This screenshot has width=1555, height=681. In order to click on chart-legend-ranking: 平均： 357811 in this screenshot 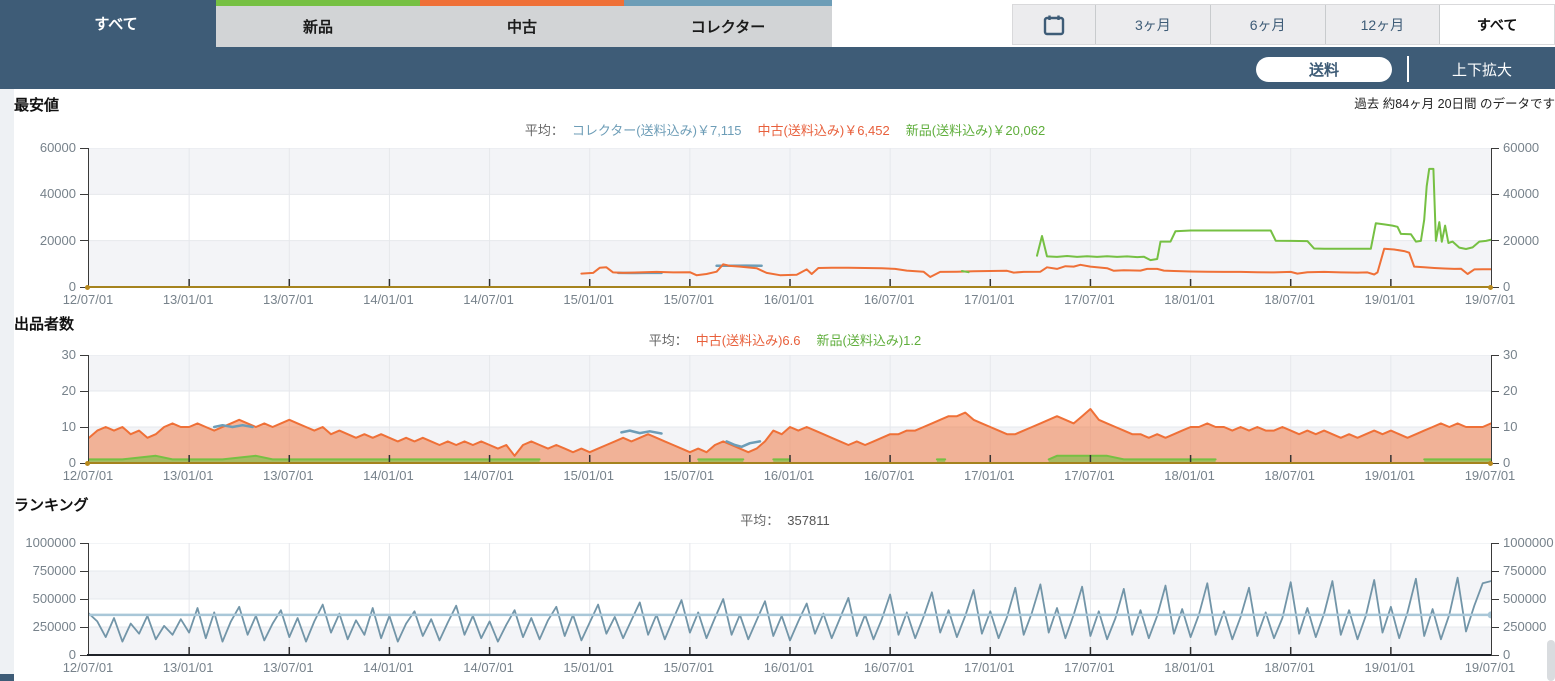, I will do `click(789, 519)`.